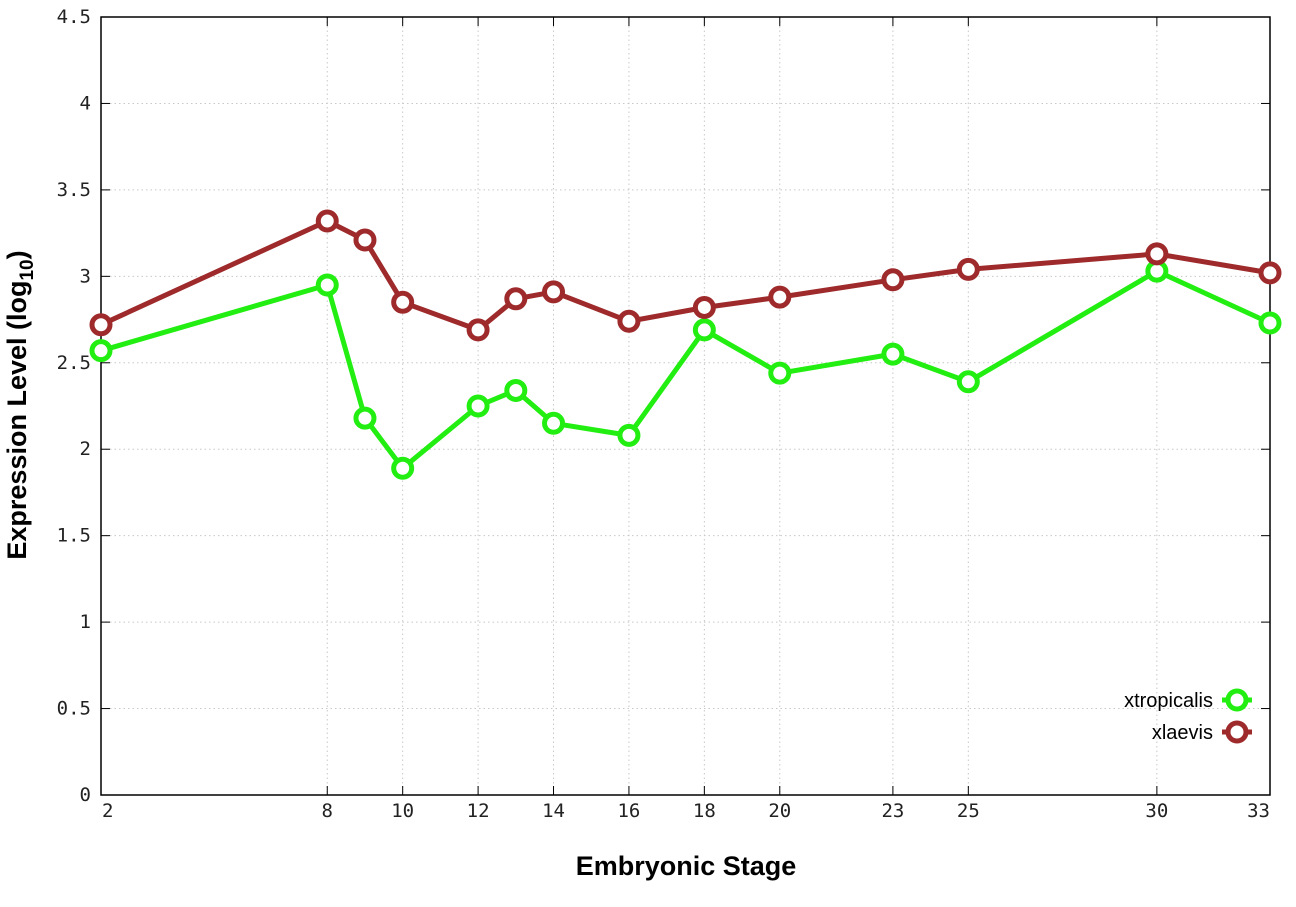 The image size is (1296, 907). I want to click on x-tick-label: 16, so click(628, 811).